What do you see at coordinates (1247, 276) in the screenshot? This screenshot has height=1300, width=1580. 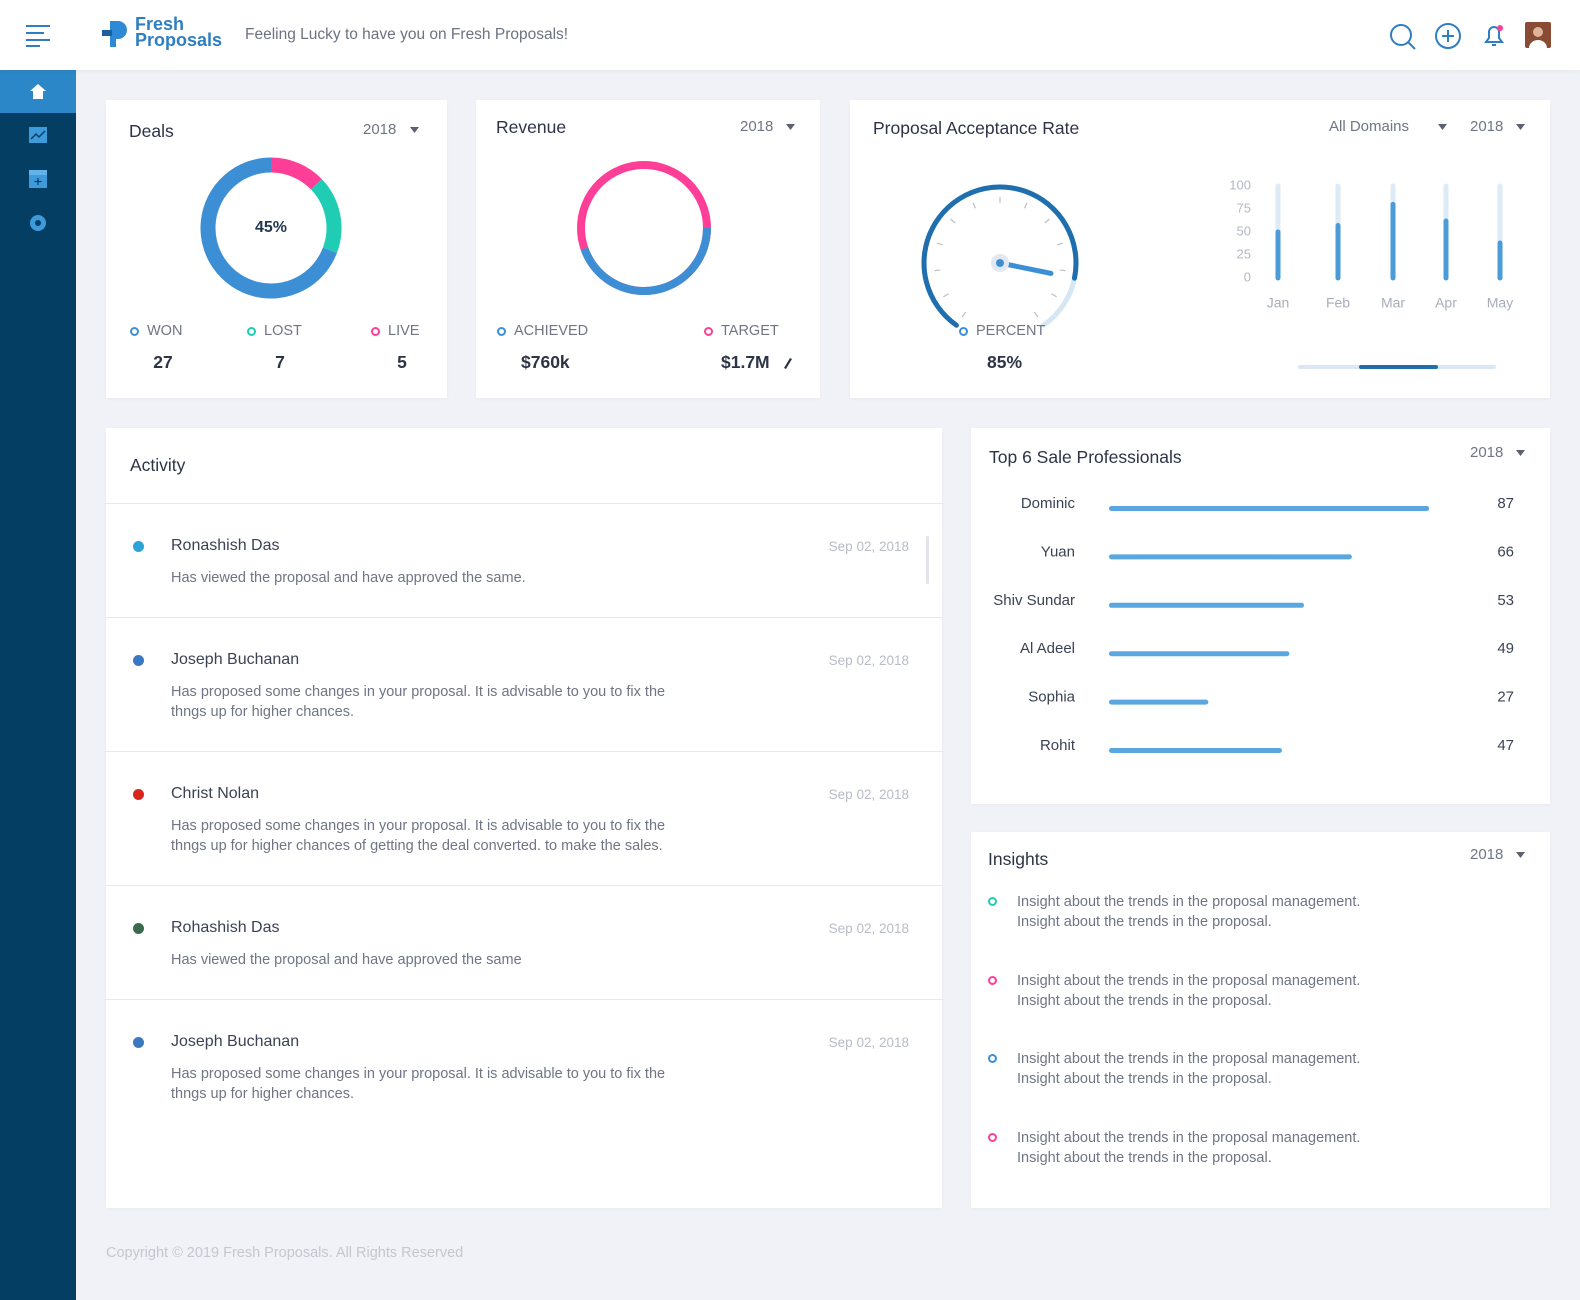 I see `y-tick-label: 0` at bounding box center [1247, 276].